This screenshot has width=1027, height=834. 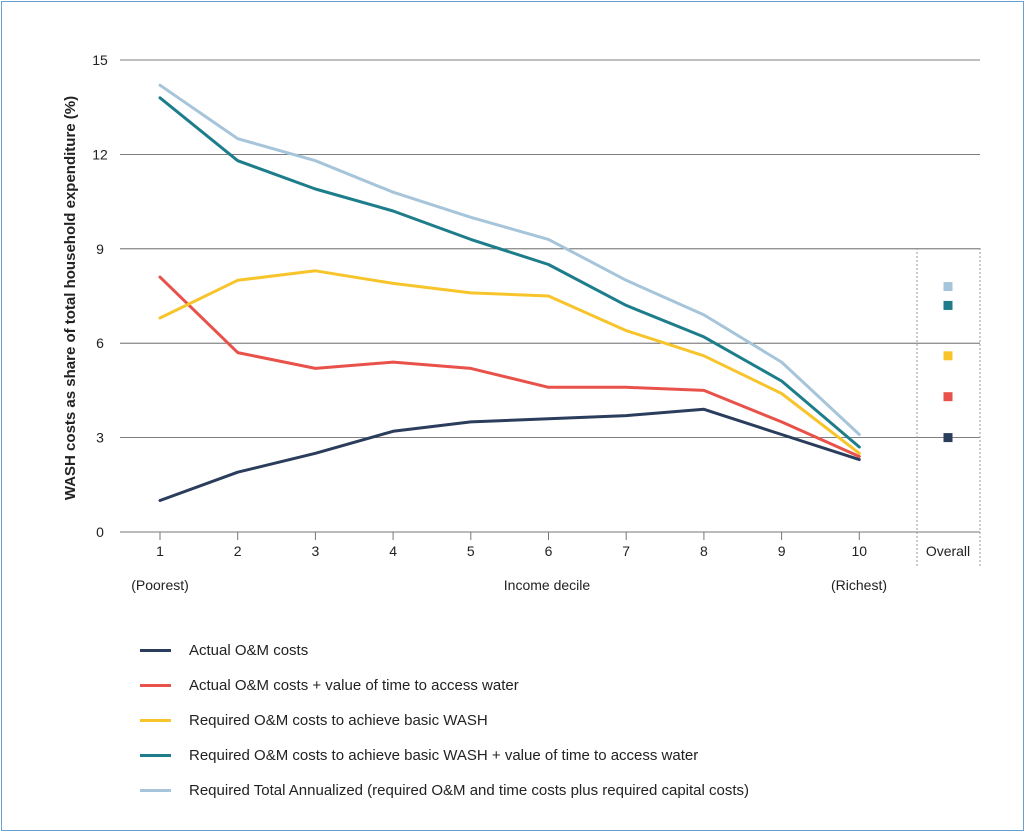 I want to click on x-tick-label: Overall, so click(x=948, y=551).